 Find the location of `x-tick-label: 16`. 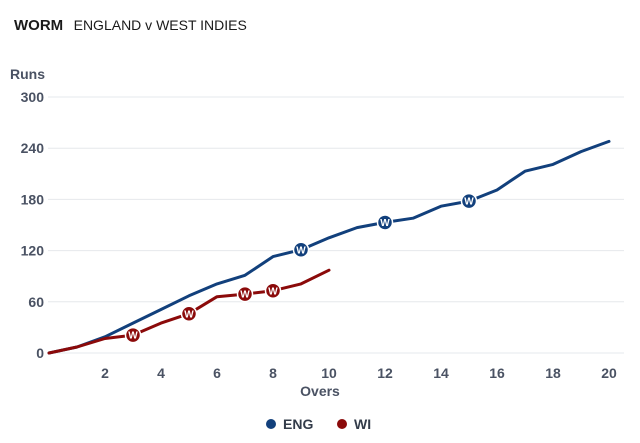

x-tick-label: 16 is located at coordinates (497, 373).